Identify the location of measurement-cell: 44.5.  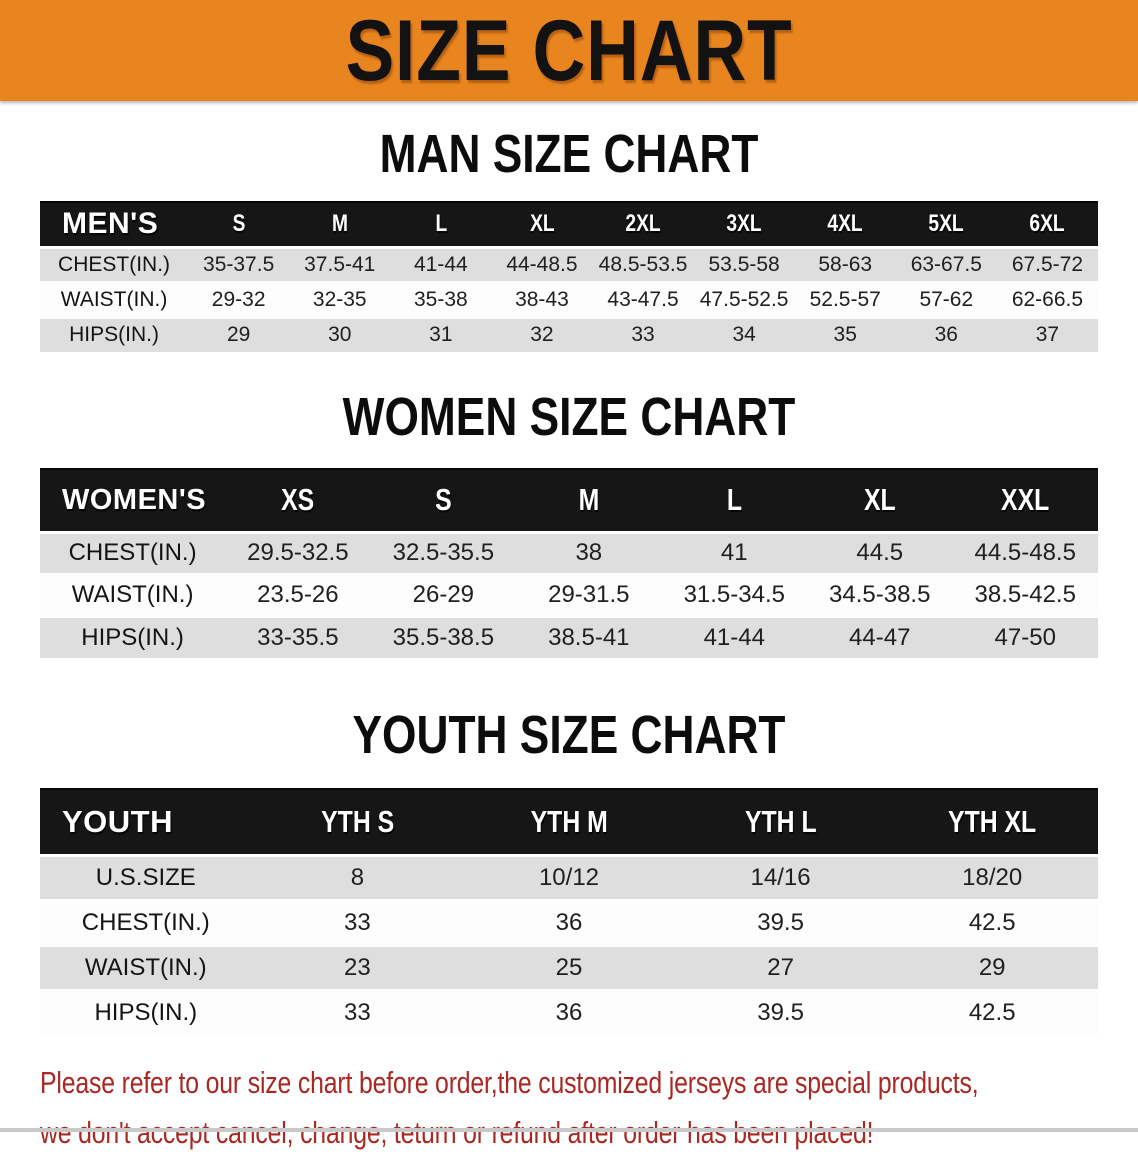
(880, 552).